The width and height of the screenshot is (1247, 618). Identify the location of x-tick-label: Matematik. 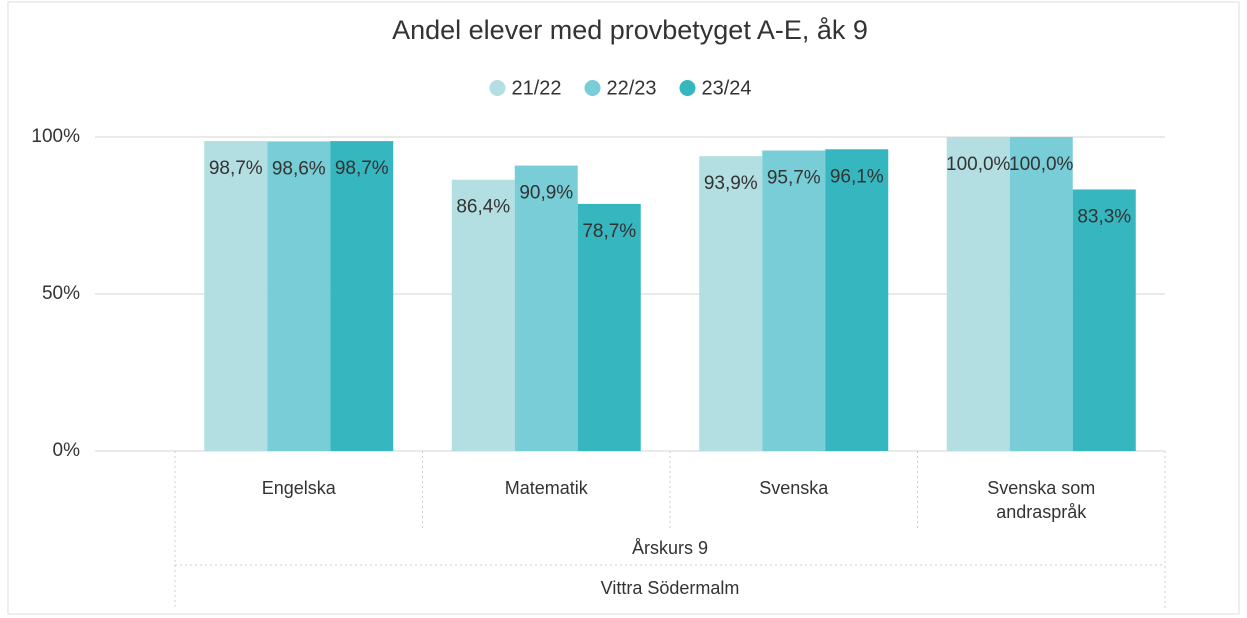
(546, 488).